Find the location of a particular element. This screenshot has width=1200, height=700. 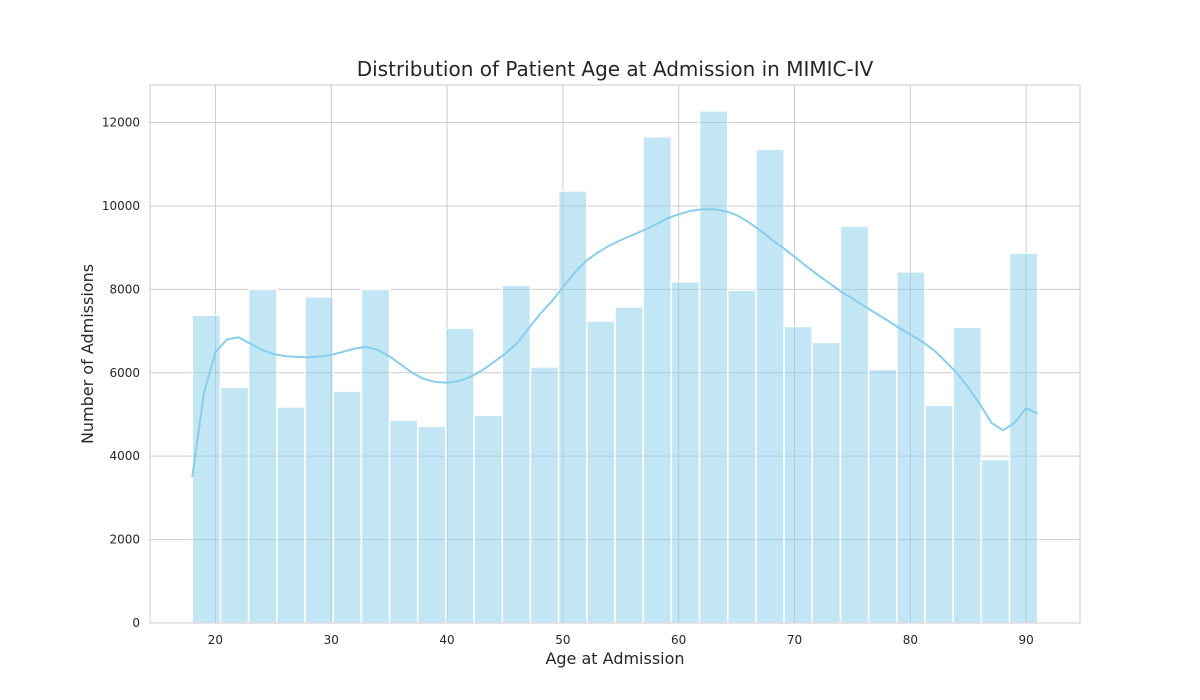

x-tick-label: 70 is located at coordinates (794, 640).